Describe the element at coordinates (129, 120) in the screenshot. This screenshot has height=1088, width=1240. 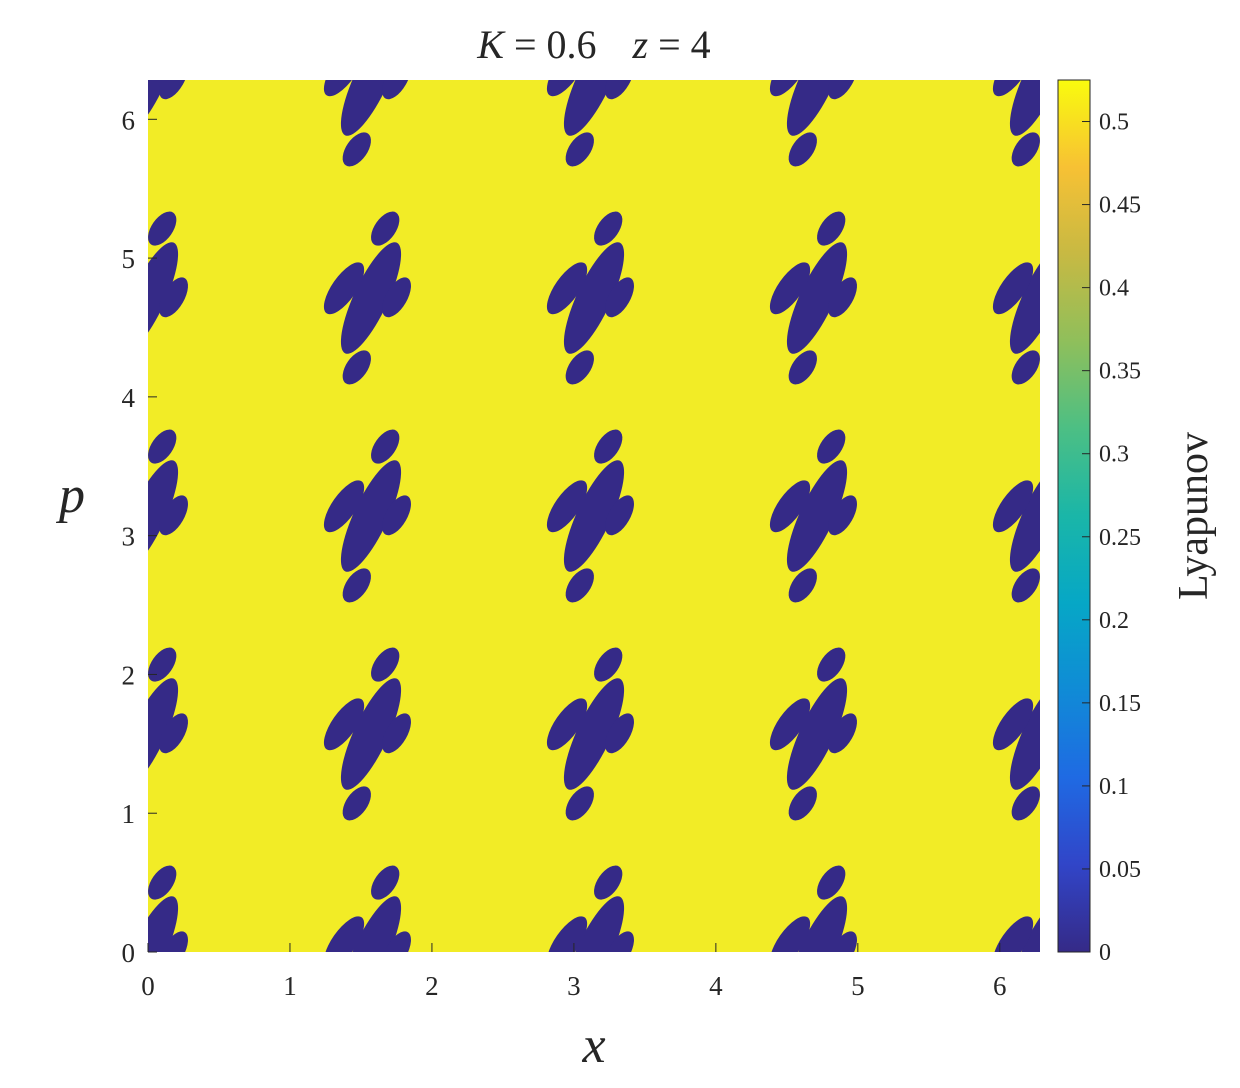
I see `y-tick-label: 6` at that location.